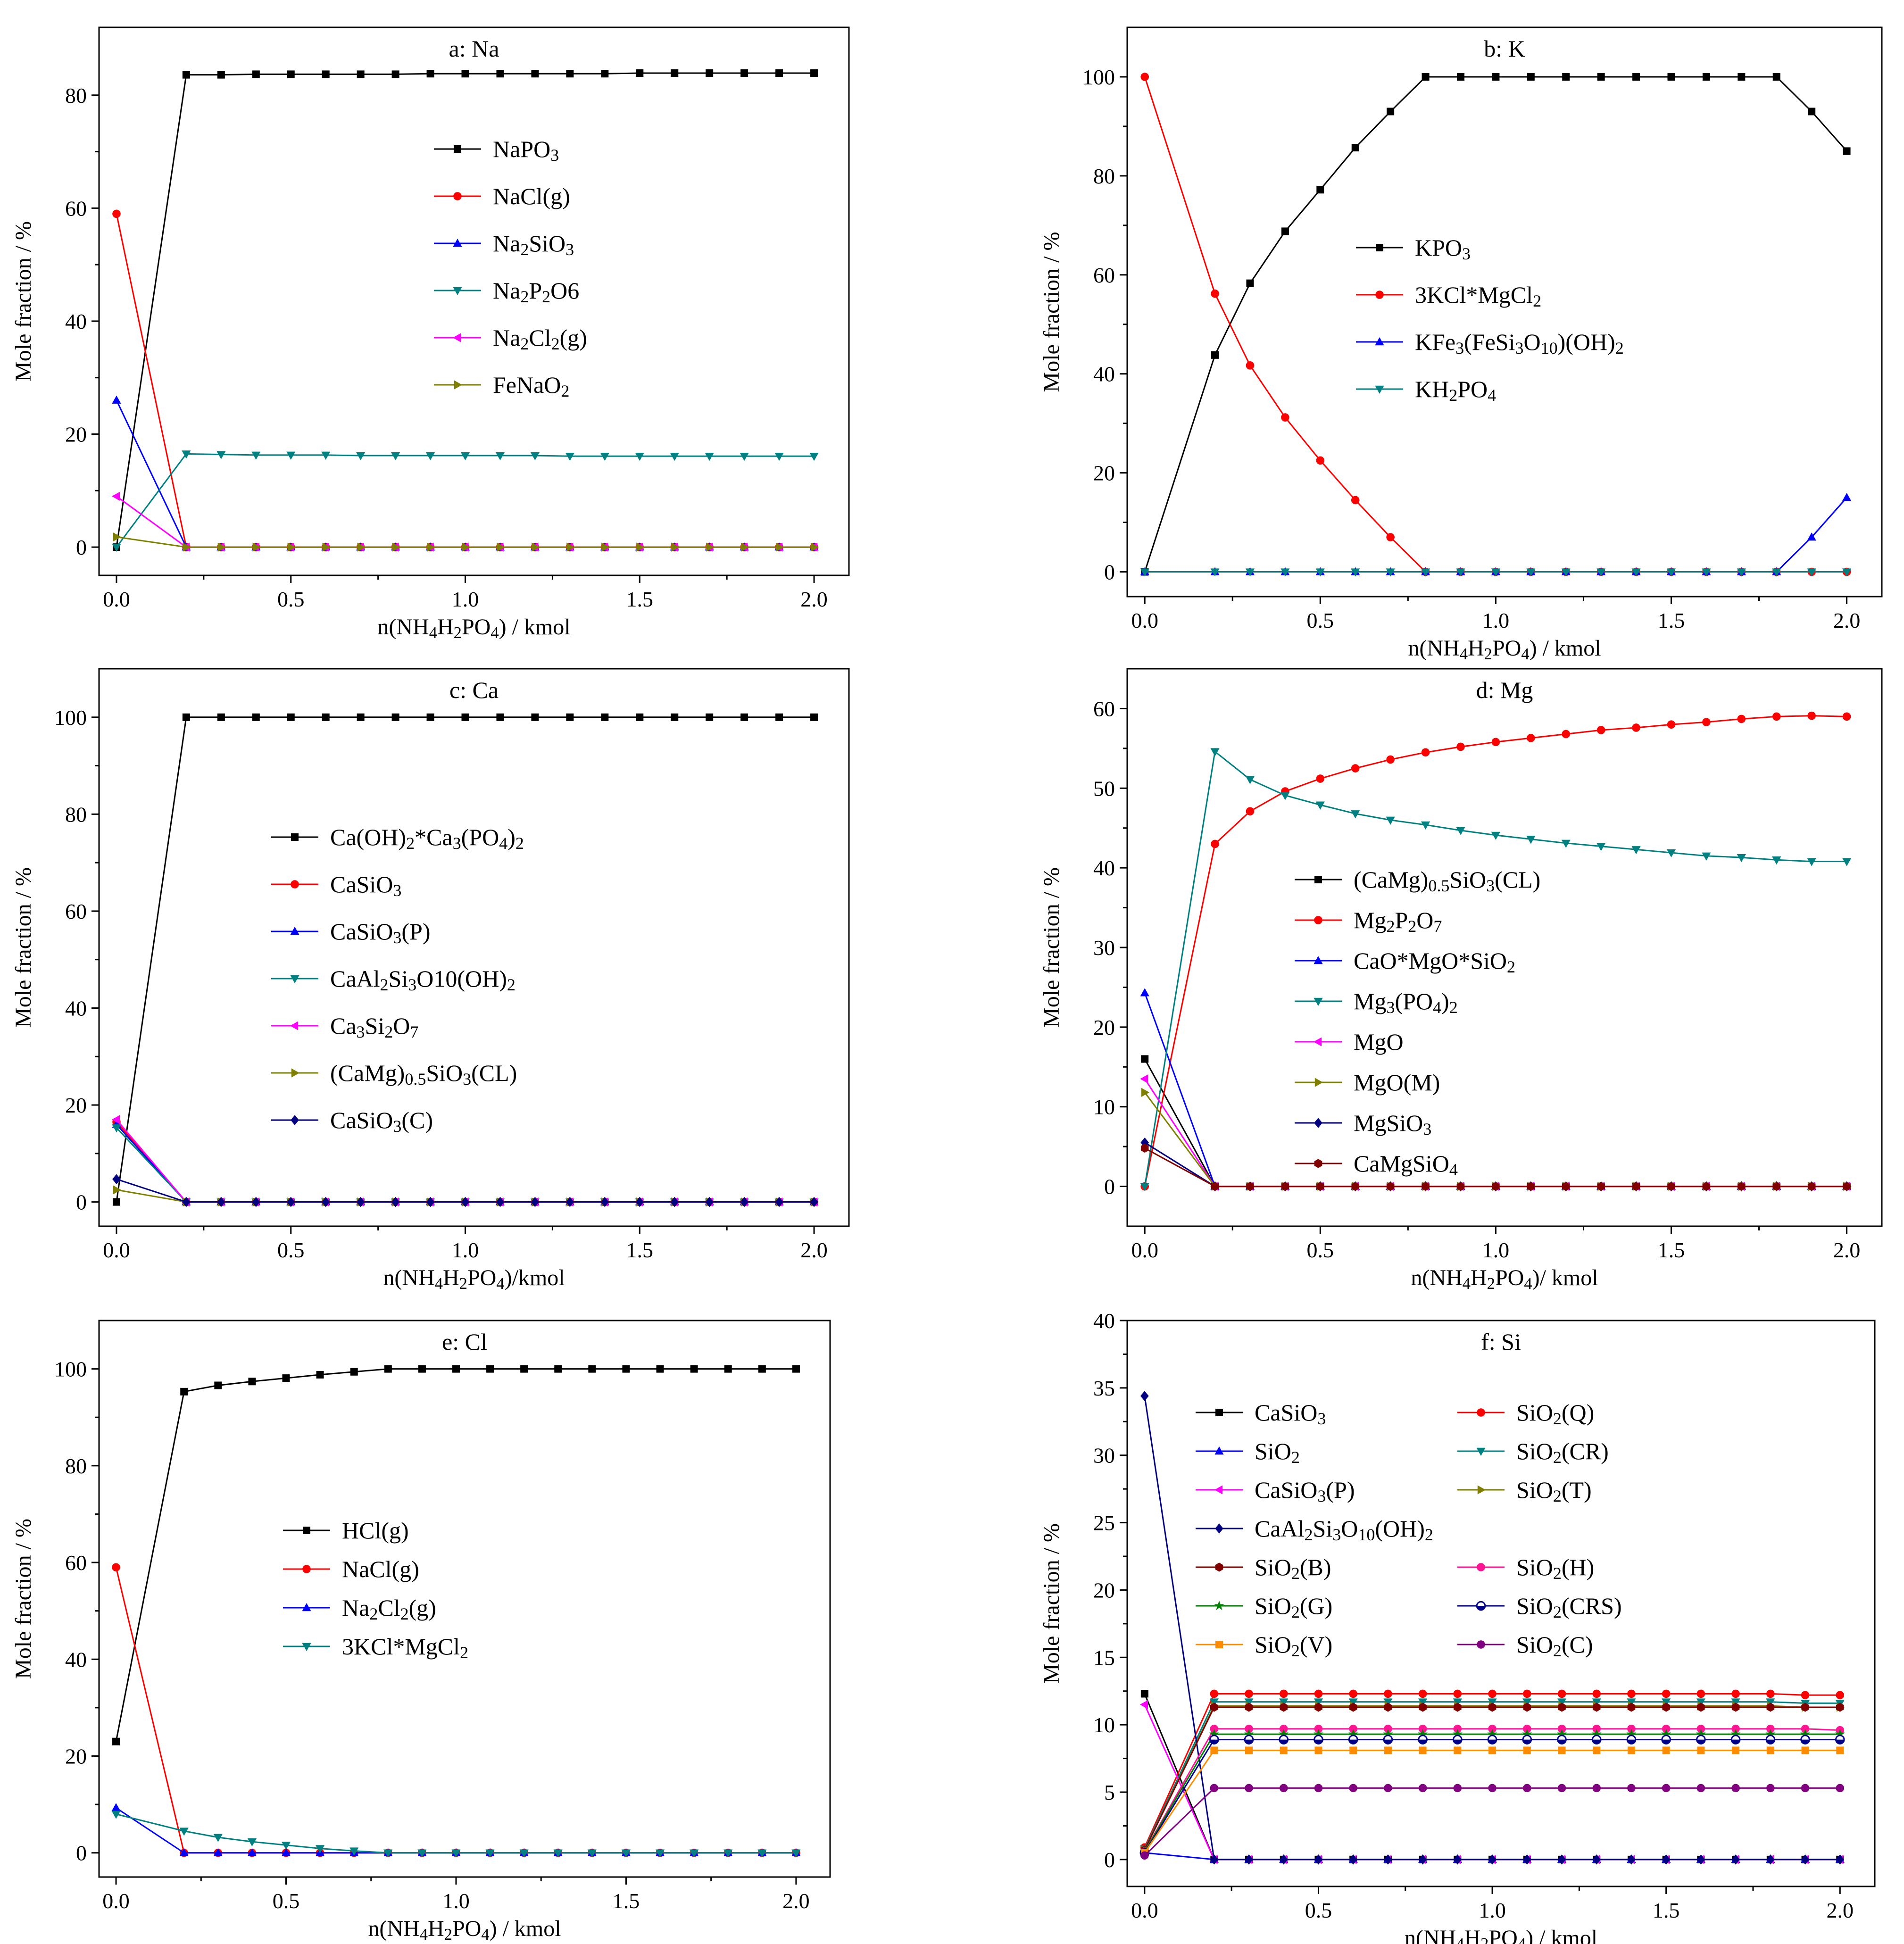 This screenshot has width=1904, height=1944. What do you see at coordinates (1496, 1089) in the screenshot?
I see `series-CaO*MgO*SiO2` at bounding box center [1496, 1089].